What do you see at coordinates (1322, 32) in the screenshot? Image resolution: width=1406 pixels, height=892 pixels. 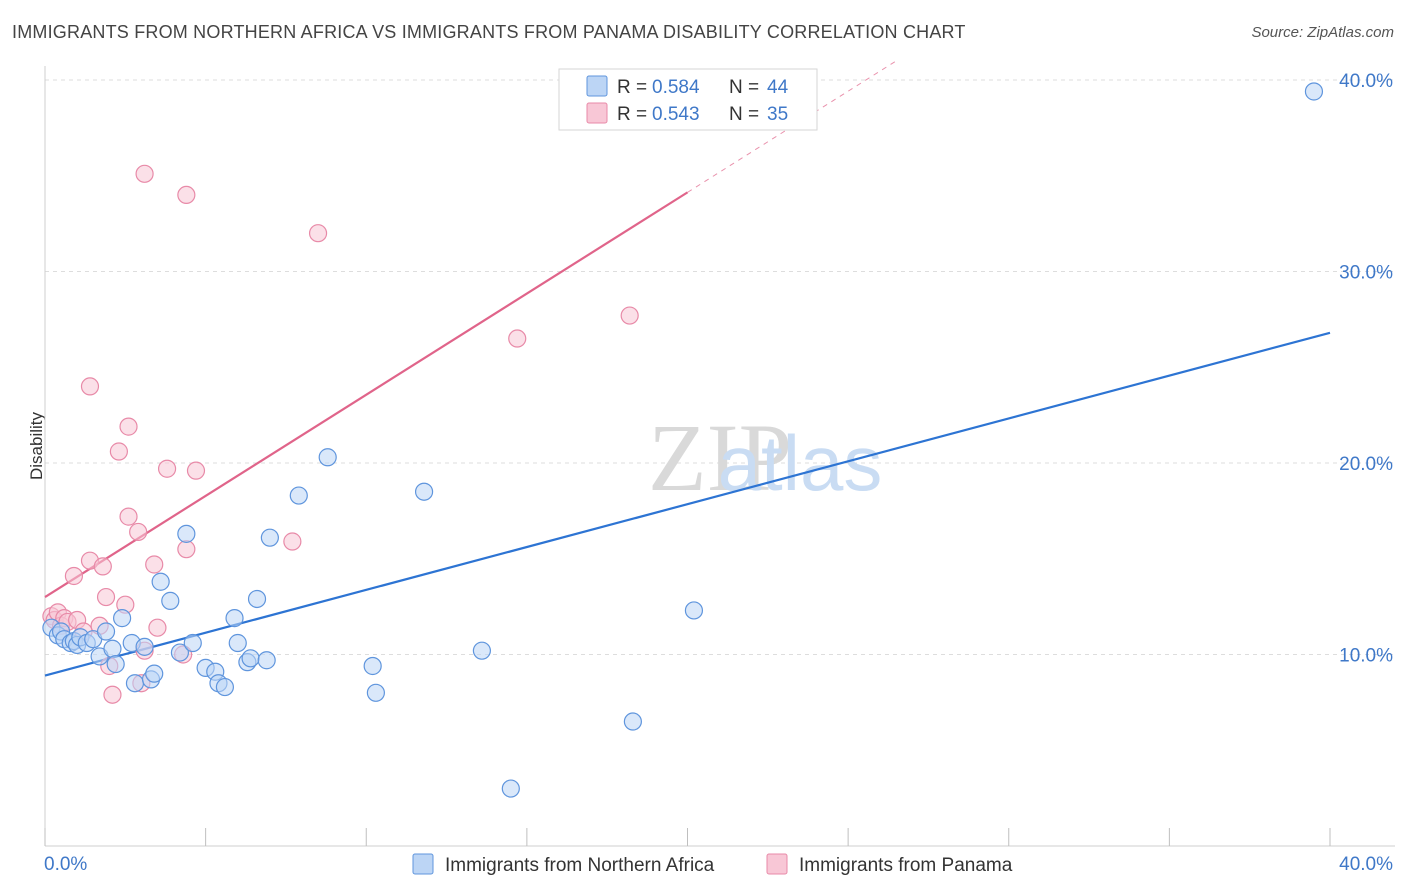 I see `source-label: Source: ZipAtlas.com` at bounding box center [1322, 32].